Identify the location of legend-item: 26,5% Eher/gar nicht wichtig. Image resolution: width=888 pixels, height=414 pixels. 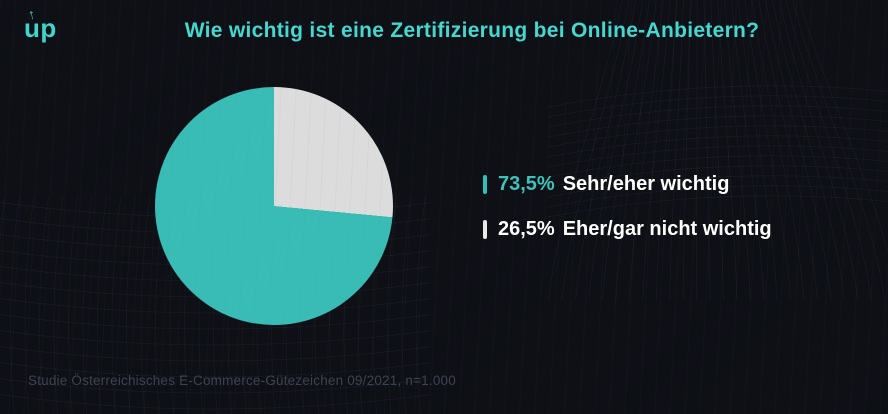
(627, 229).